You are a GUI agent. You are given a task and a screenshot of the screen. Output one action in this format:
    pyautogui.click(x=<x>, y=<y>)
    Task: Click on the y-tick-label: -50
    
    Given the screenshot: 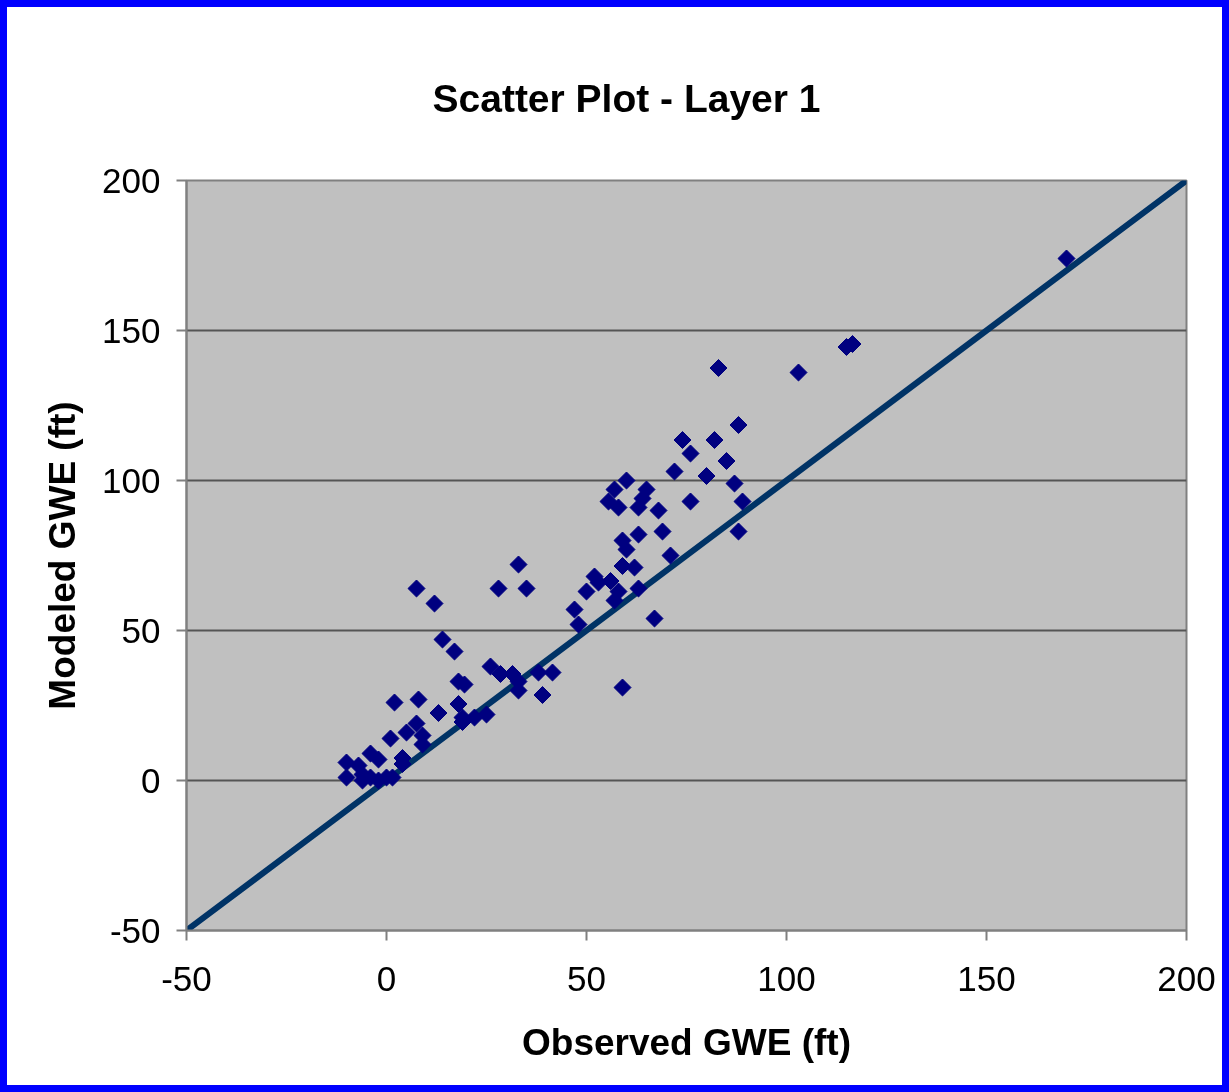 What is the action you would take?
    pyautogui.click(x=135, y=930)
    